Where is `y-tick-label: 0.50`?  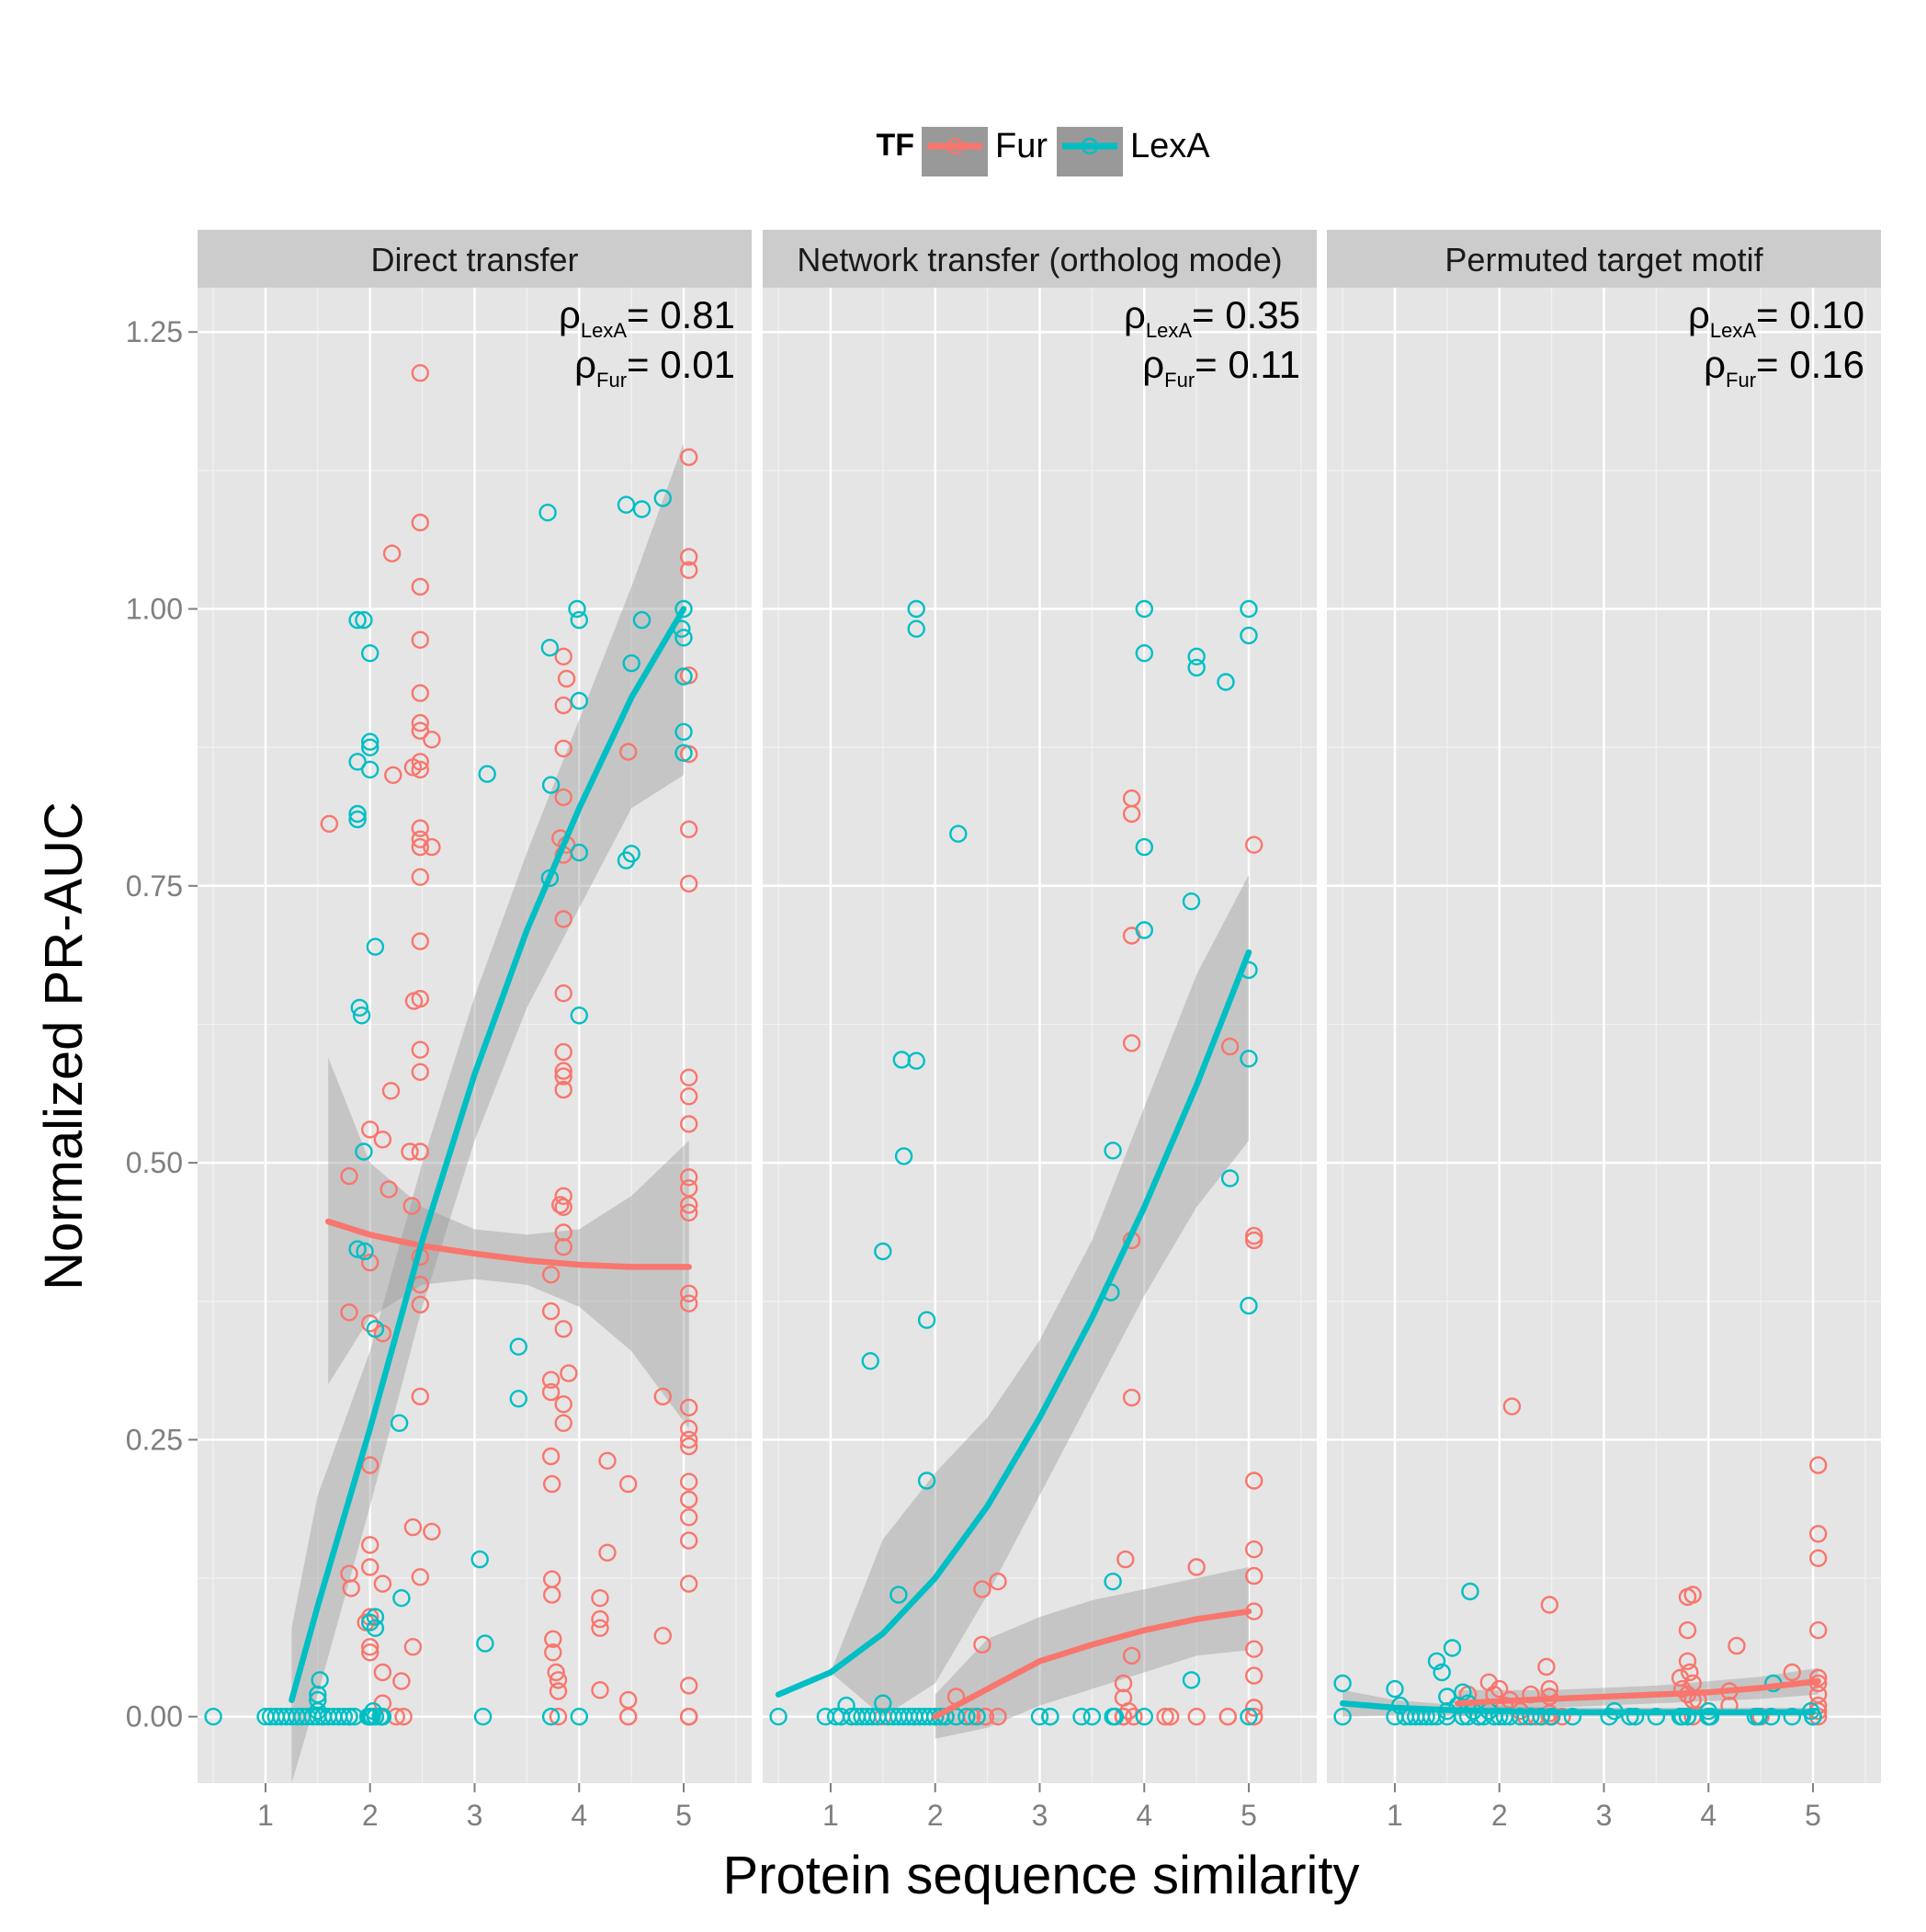 y-tick-label: 0.50 is located at coordinates (154, 1162).